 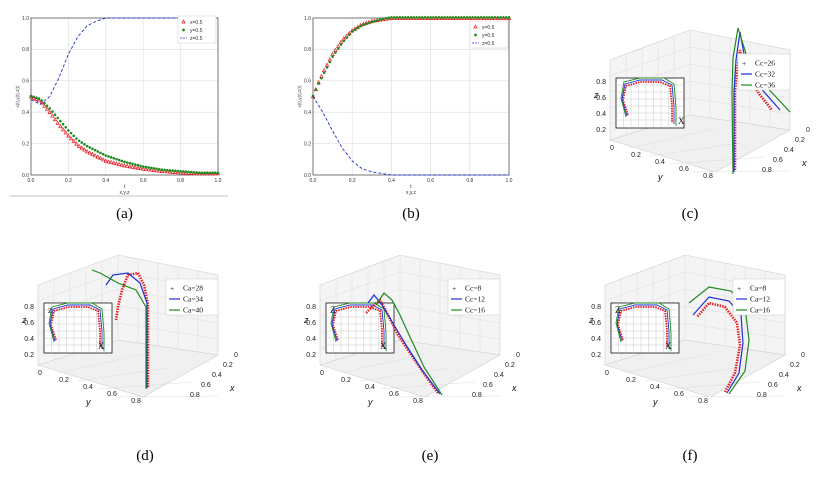 I want to click on trajectory-marker-series, so click(x=132, y=329).